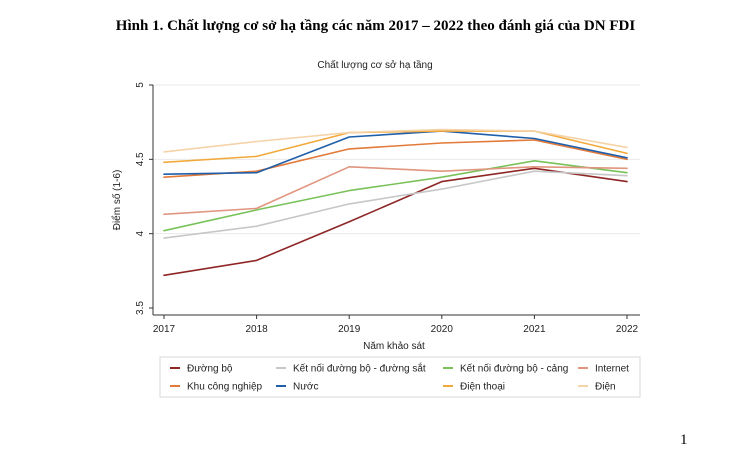  What do you see at coordinates (605, 387) in the screenshot?
I see `legend-label-7: Điện` at bounding box center [605, 387].